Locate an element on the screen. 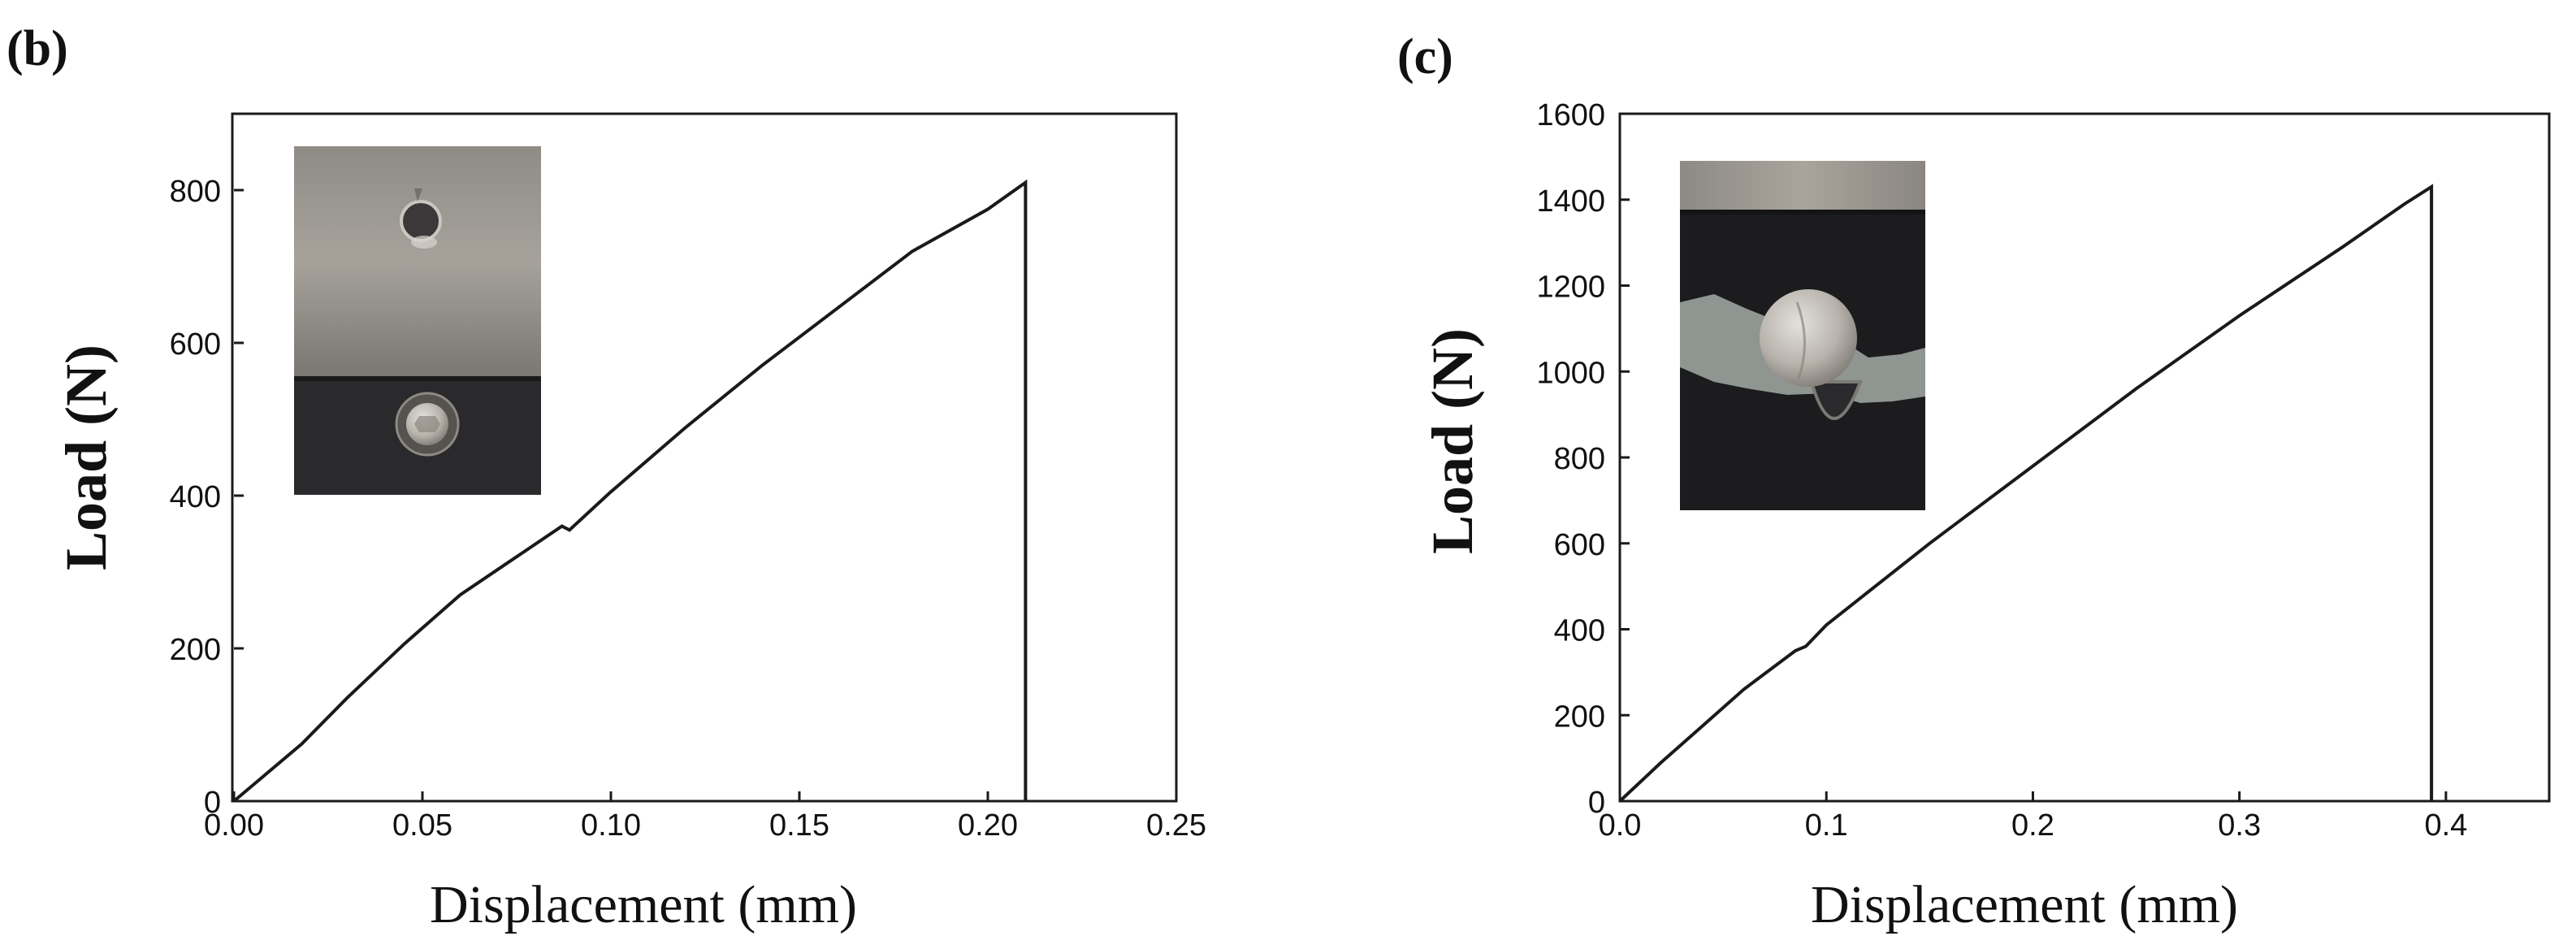 The image size is (2576, 949). x-axis-label-c: Displacement (mm) is located at coordinates (2024, 904).